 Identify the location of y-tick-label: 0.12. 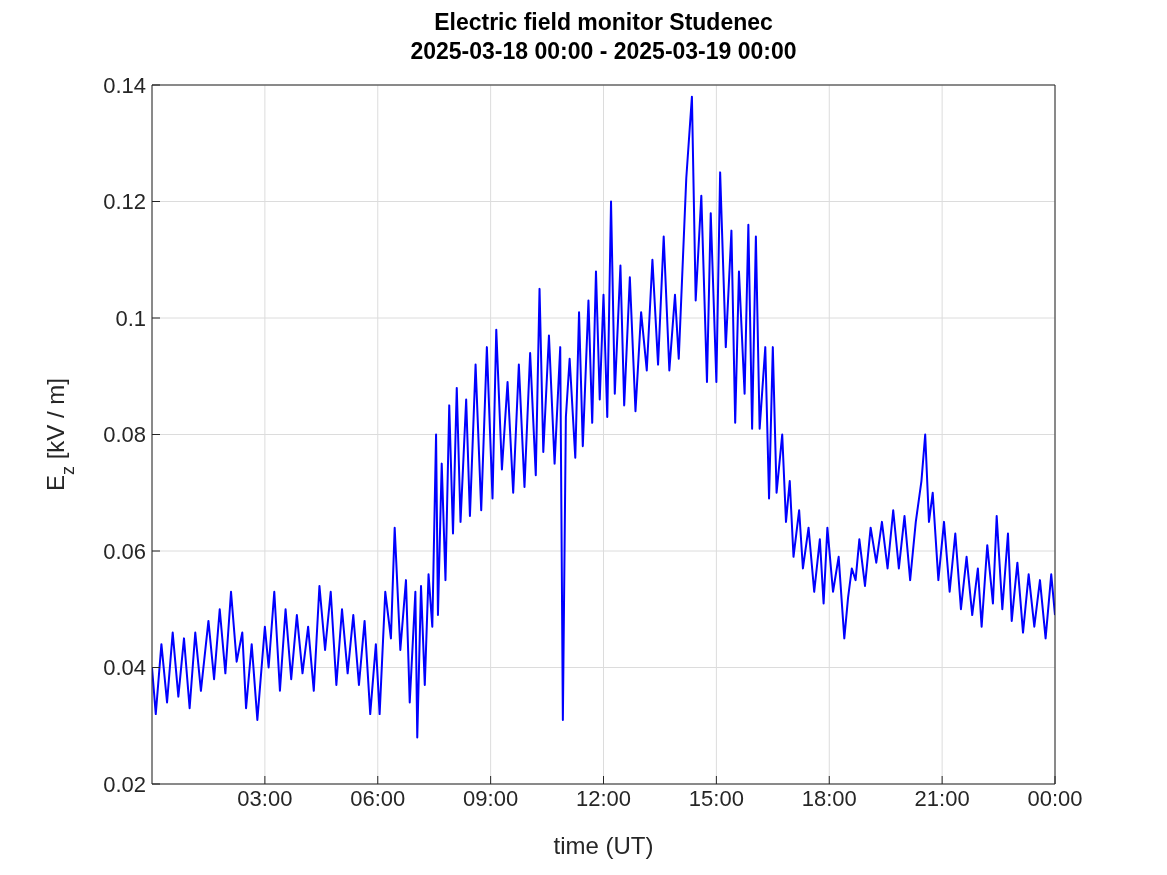
(124, 202).